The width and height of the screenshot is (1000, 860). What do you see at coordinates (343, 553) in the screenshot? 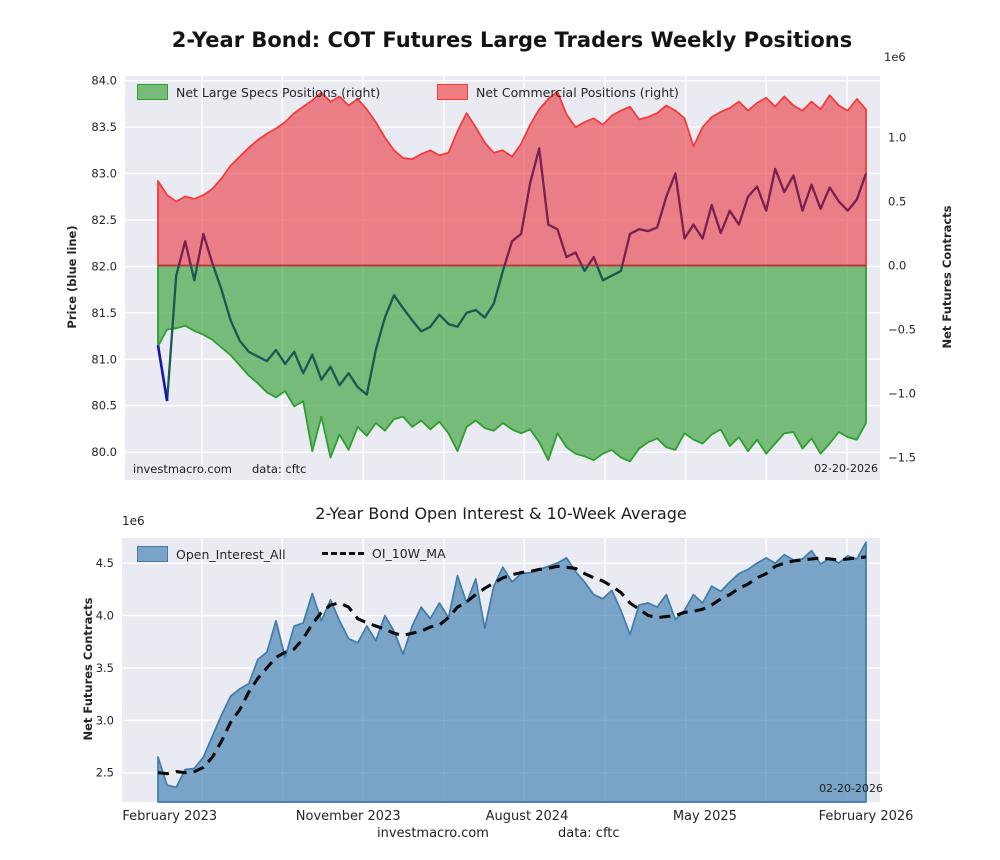
I see `dashed-line-legend-icon` at bounding box center [343, 553].